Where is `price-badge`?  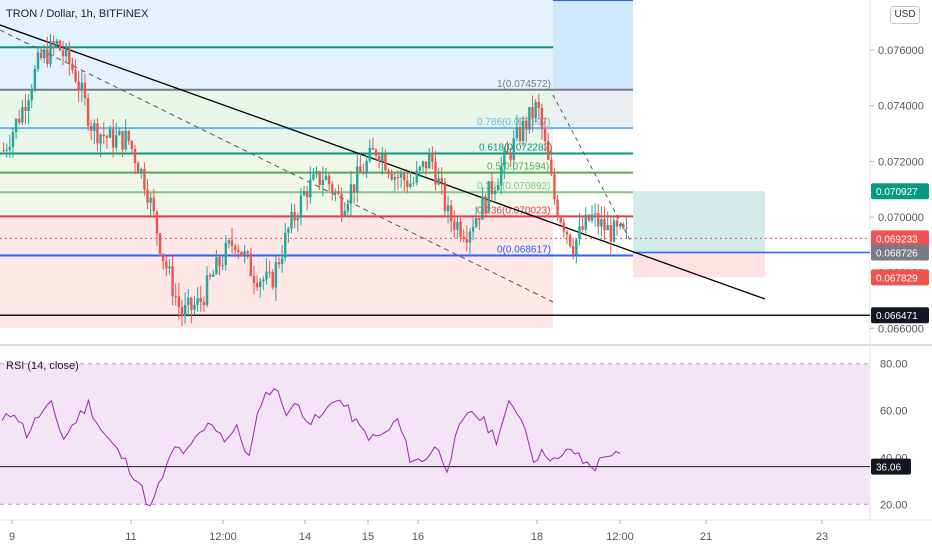 price-badge is located at coordinates (900, 252).